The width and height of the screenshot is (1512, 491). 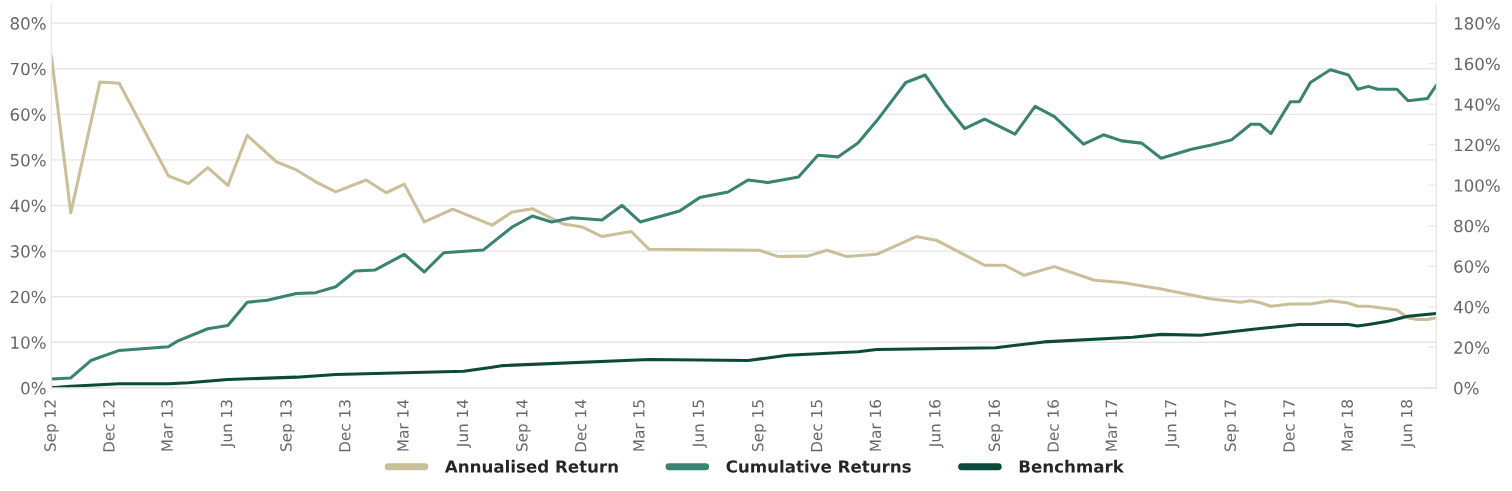 What do you see at coordinates (228, 424) in the screenshot?
I see `x-tick-label: Jun 13` at bounding box center [228, 424].